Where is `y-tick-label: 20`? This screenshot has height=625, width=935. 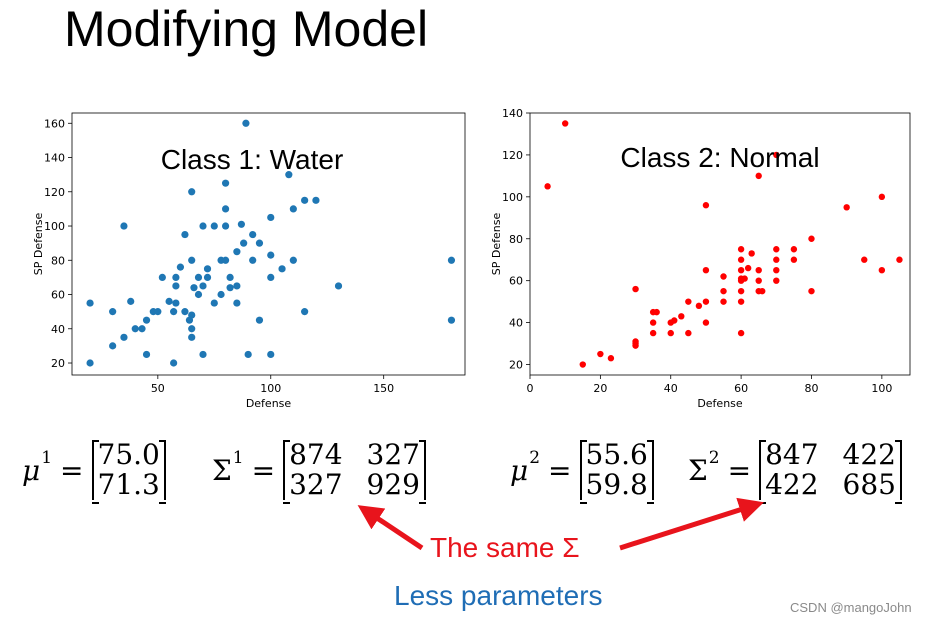 y-tick-label: 20 is located at coordinates (516, 365).